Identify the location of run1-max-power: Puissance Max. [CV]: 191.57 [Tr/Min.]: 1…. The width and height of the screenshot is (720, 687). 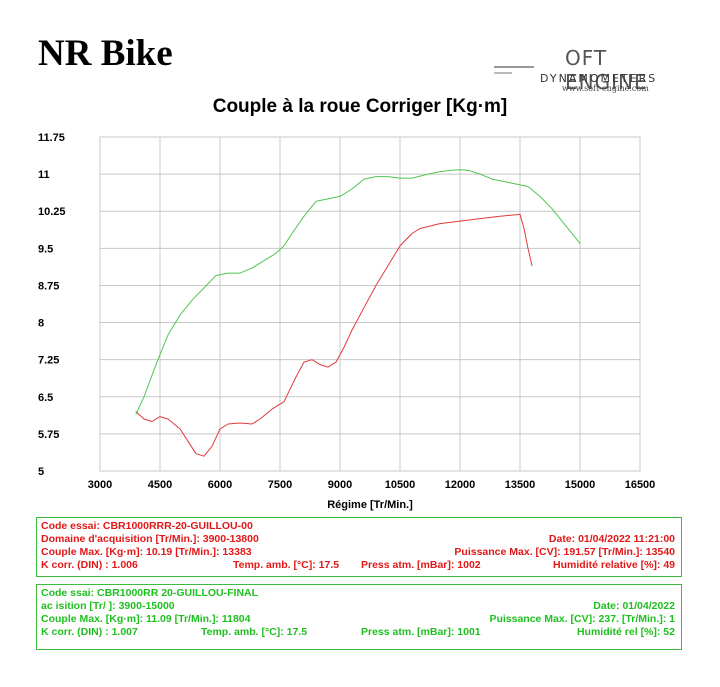
(564, 552).